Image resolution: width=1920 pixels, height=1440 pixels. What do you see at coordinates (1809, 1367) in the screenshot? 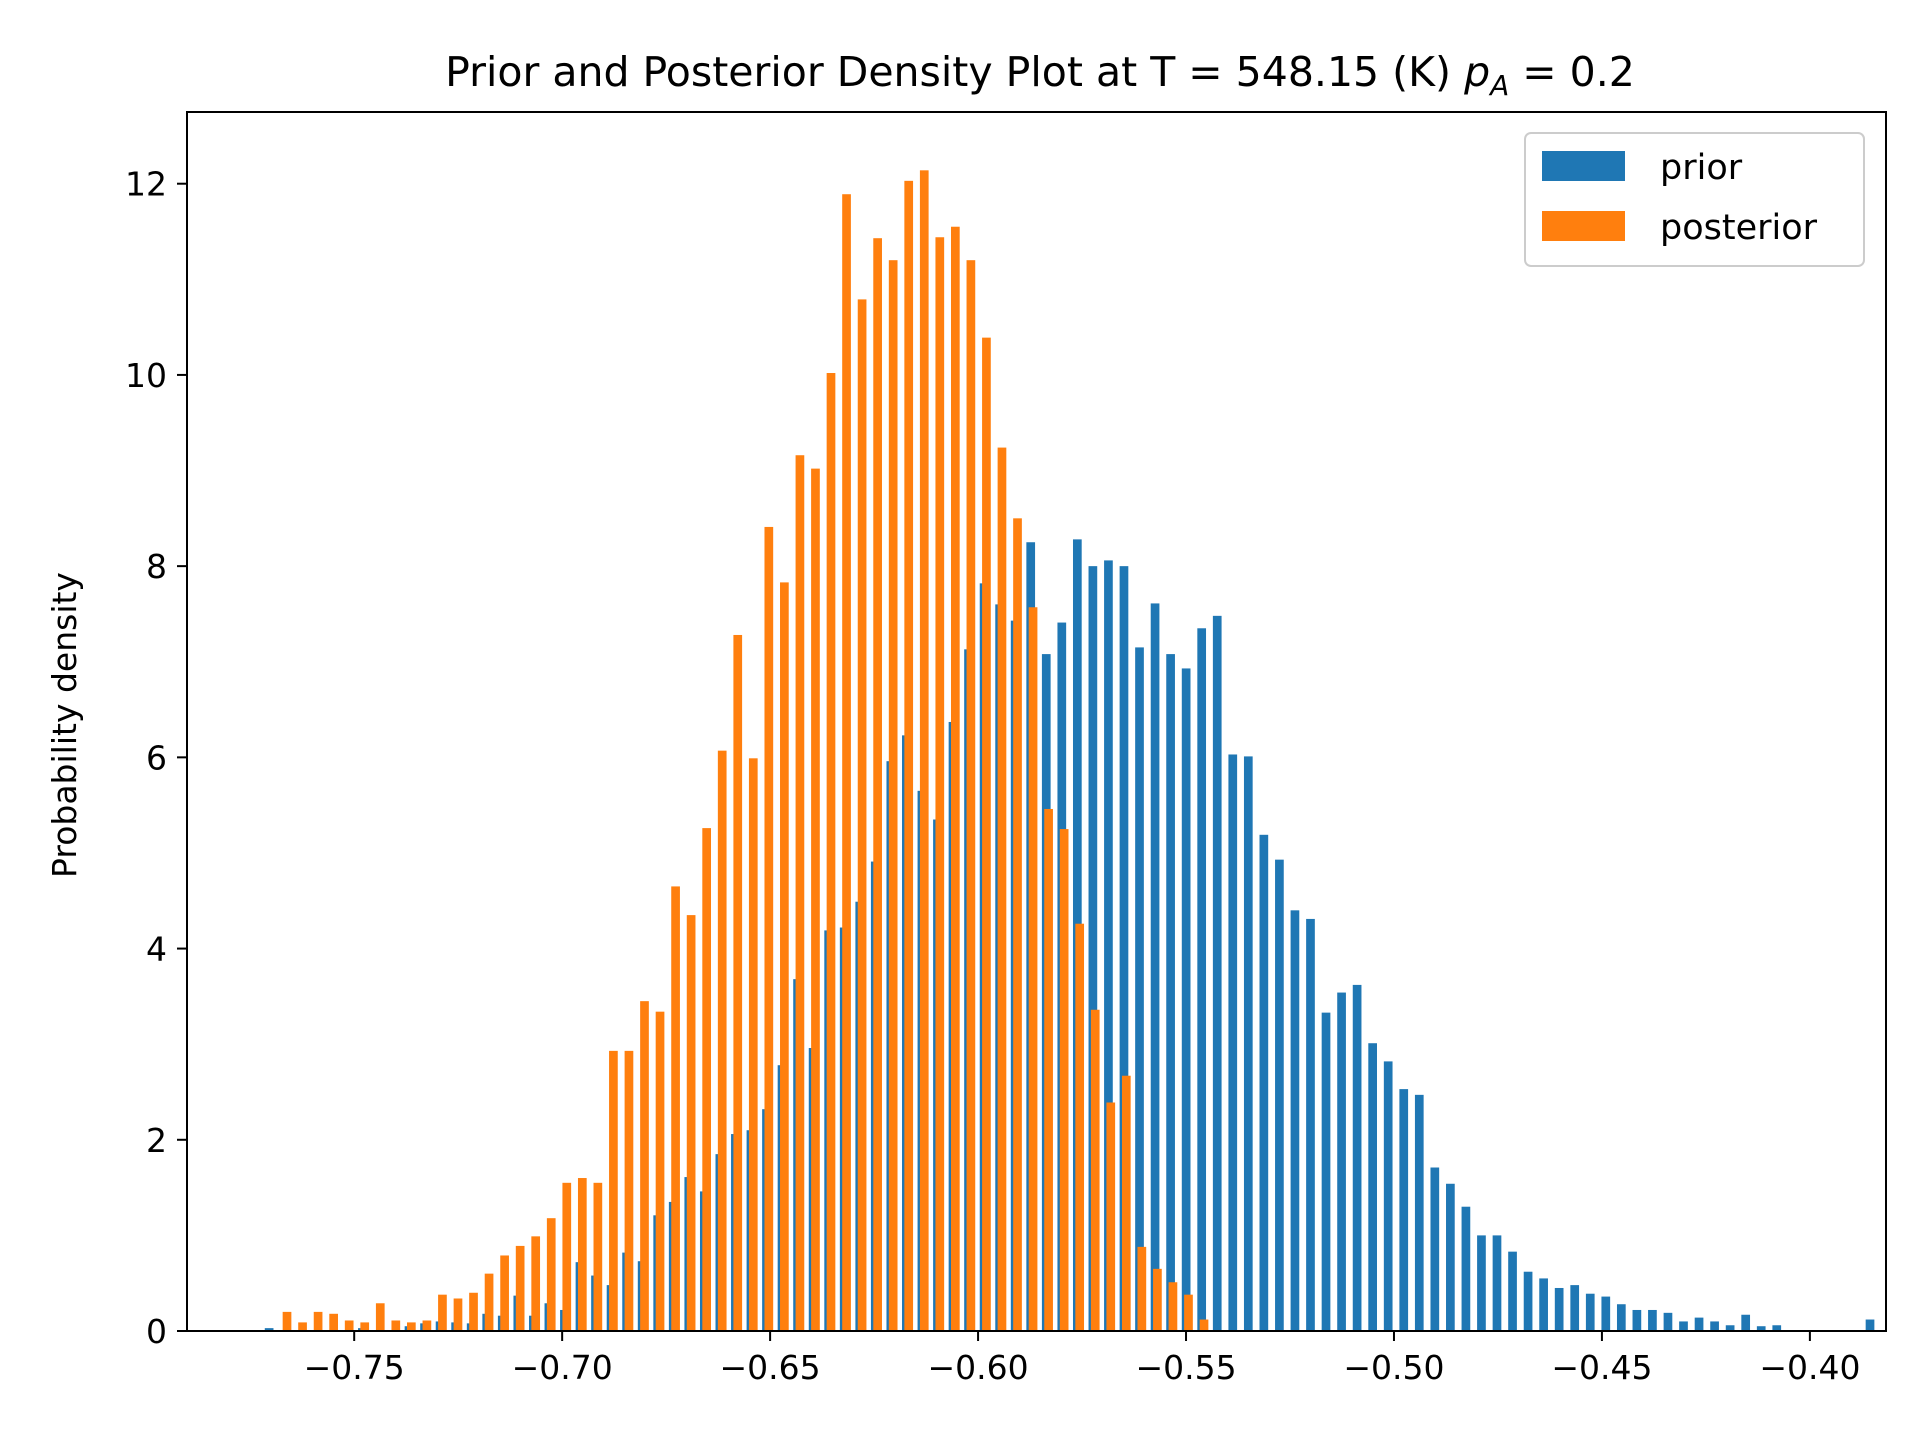
I see `x-tick-label: −0.40` at bounding box center [1809, 1367].